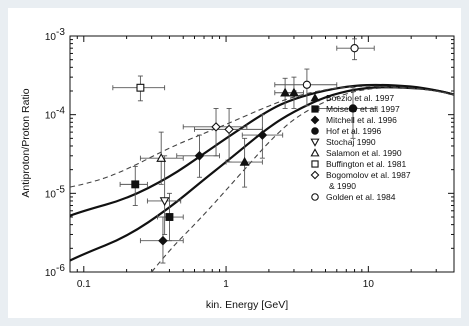  Describe the element at coordinates (351, 142) in the screenshot. I see `legend-label-5: Stochaj 1990` at that location.